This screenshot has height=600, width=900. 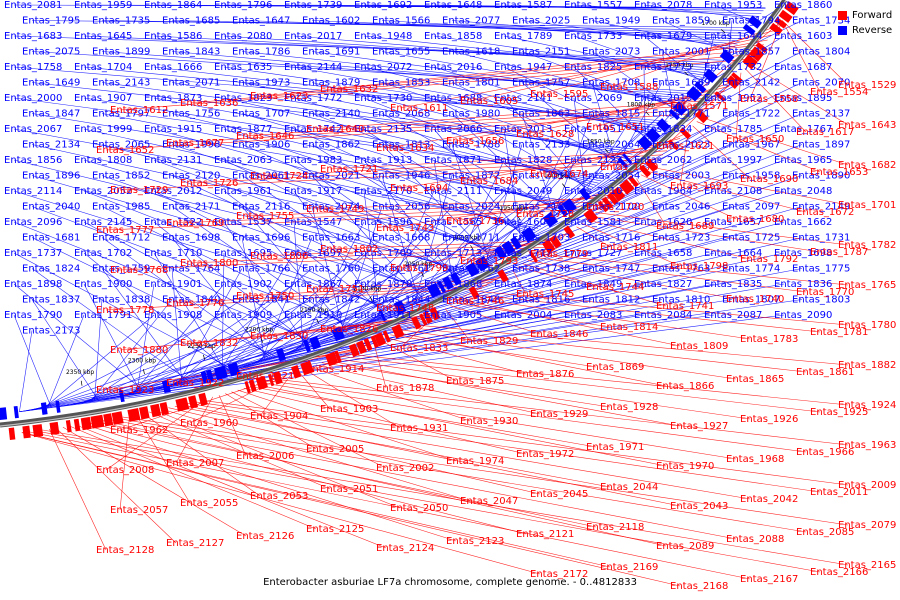 I want to click on gene-label: Entas_1723, so click(x=681, y=238).